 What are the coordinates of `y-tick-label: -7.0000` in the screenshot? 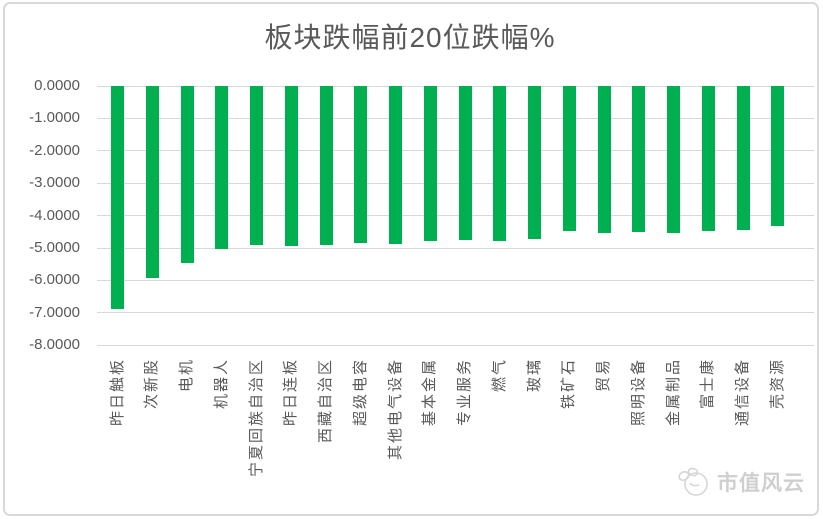 It's located at (54, 312).